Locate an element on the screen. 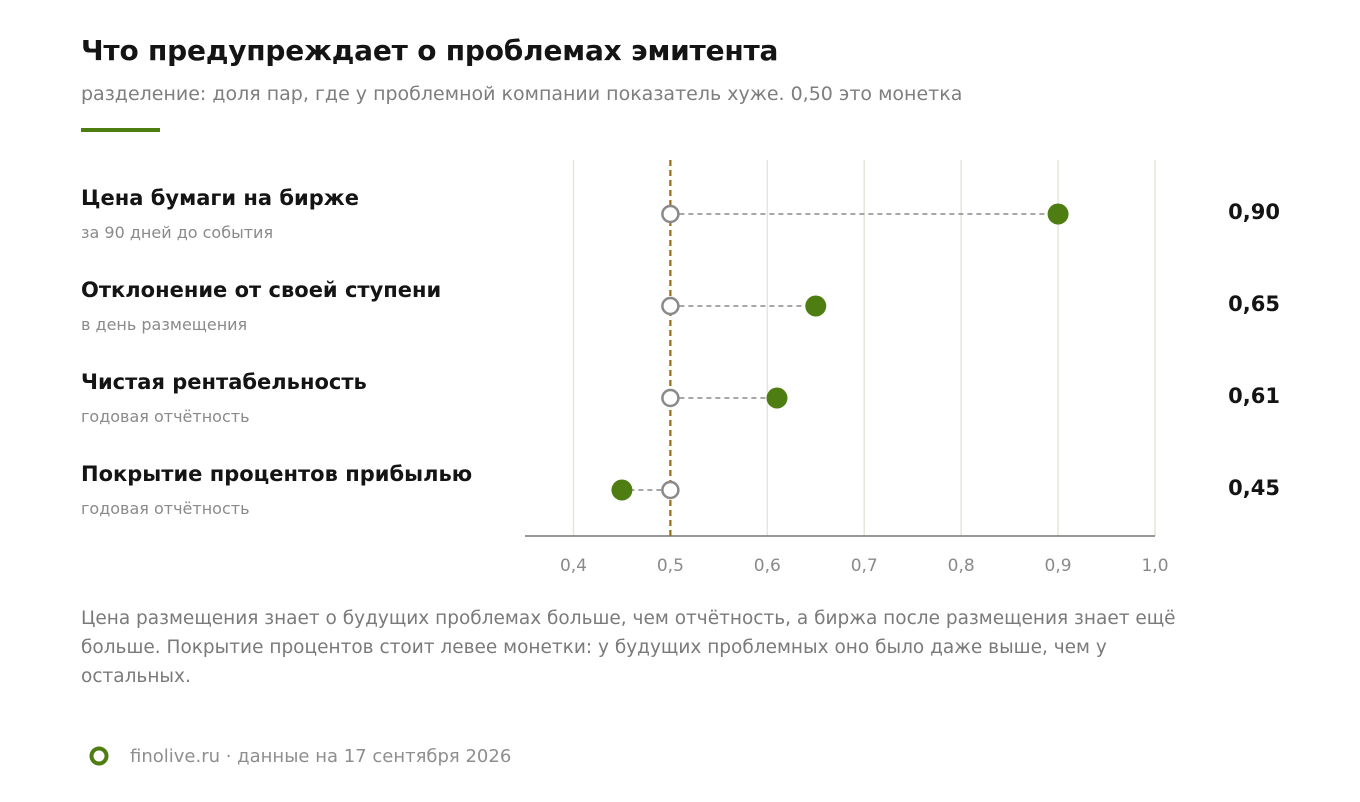 The height and width of the screenshot is (802, 1360). row-label: Чистая рентабельность is located at coordinates (224, 382).